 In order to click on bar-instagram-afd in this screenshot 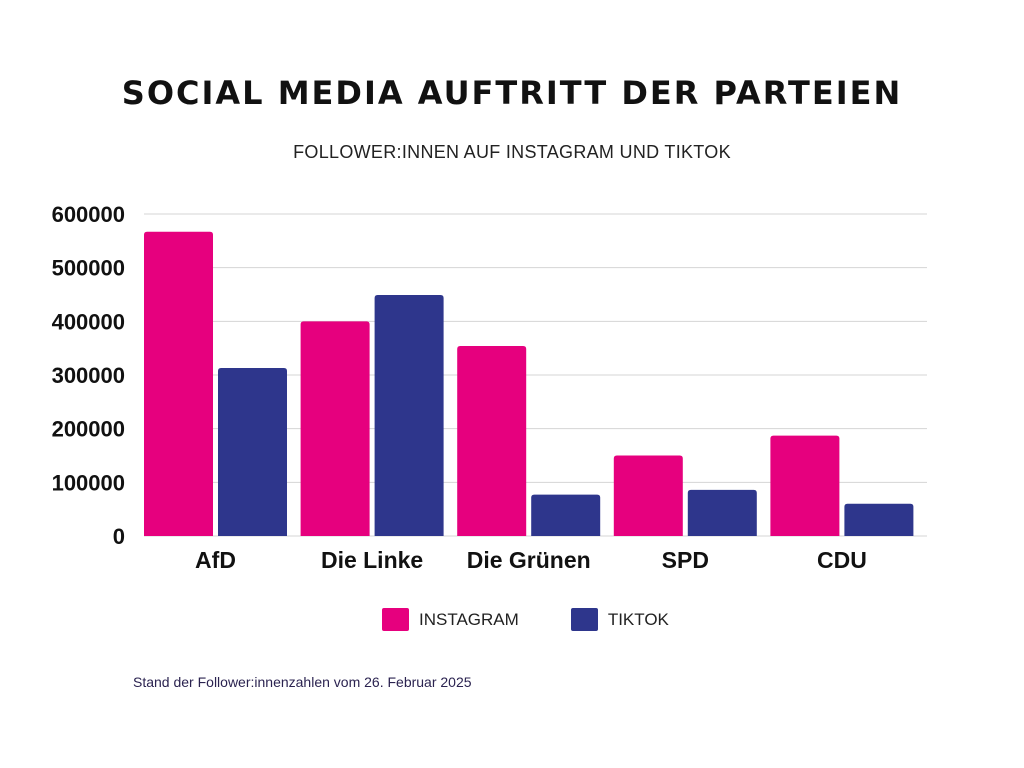, I will do `click(178, 383)`.